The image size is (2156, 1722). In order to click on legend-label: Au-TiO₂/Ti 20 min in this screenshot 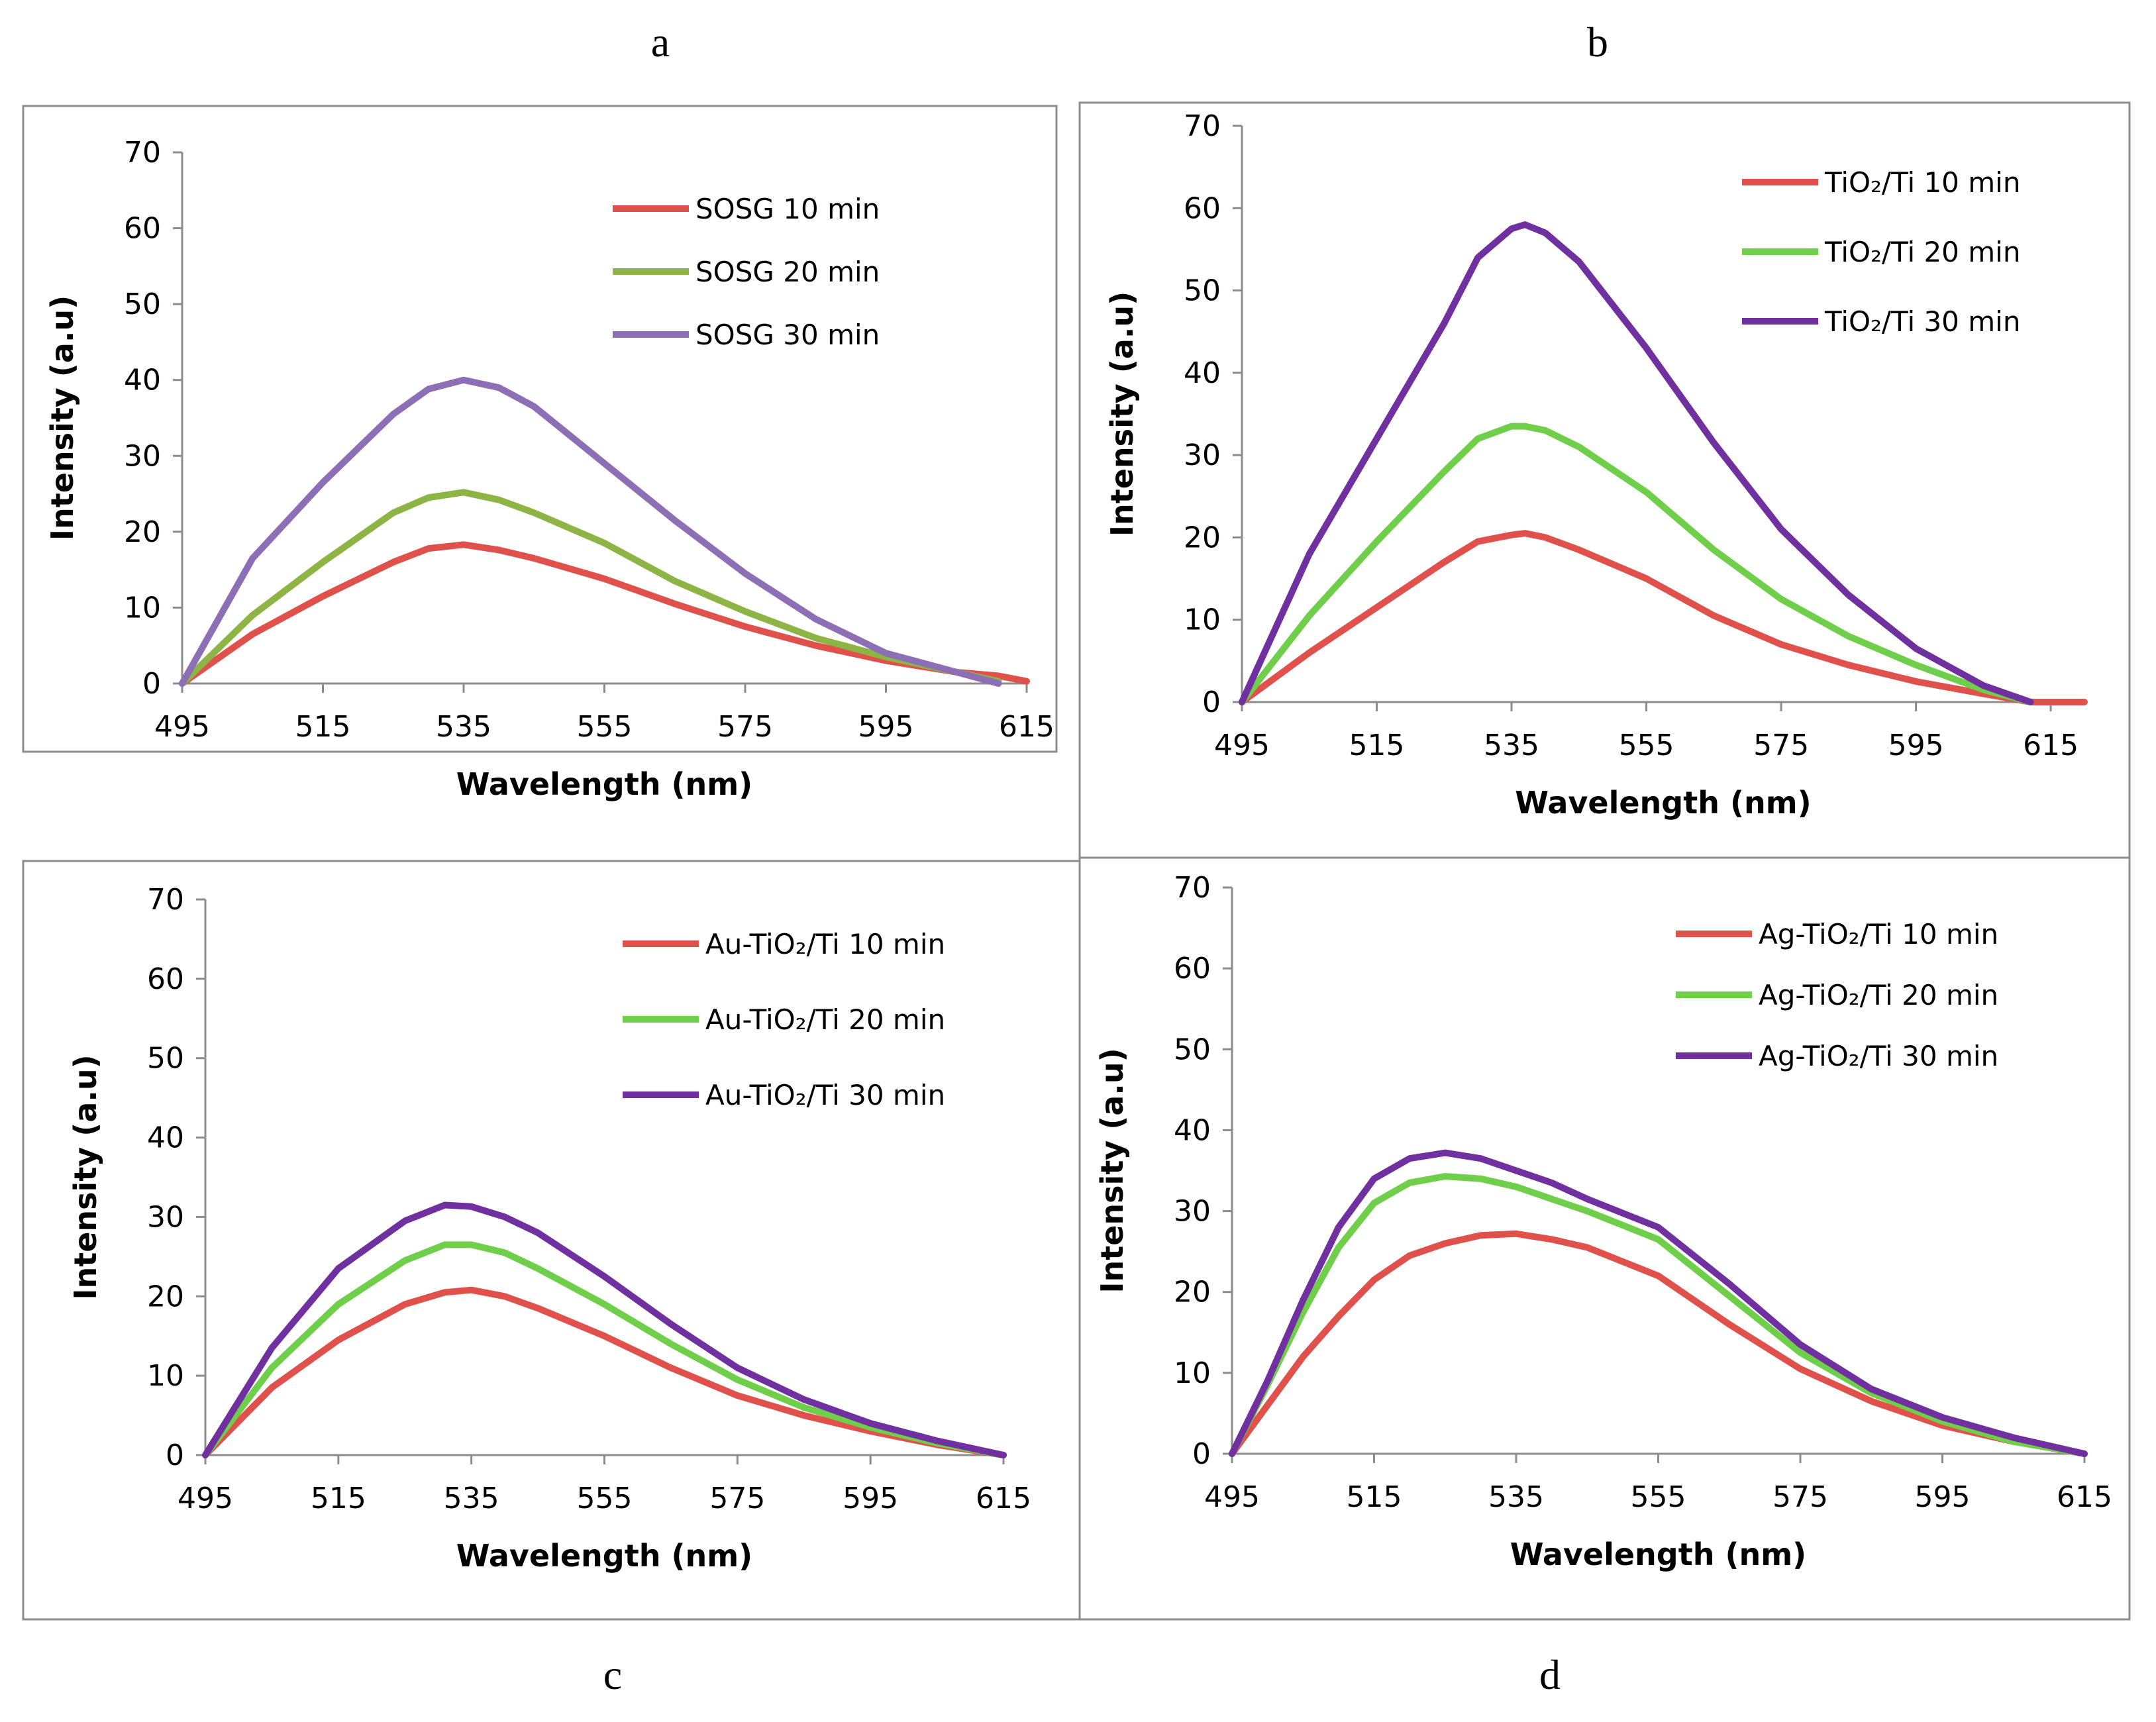, I will do `click(825, 1019)`.